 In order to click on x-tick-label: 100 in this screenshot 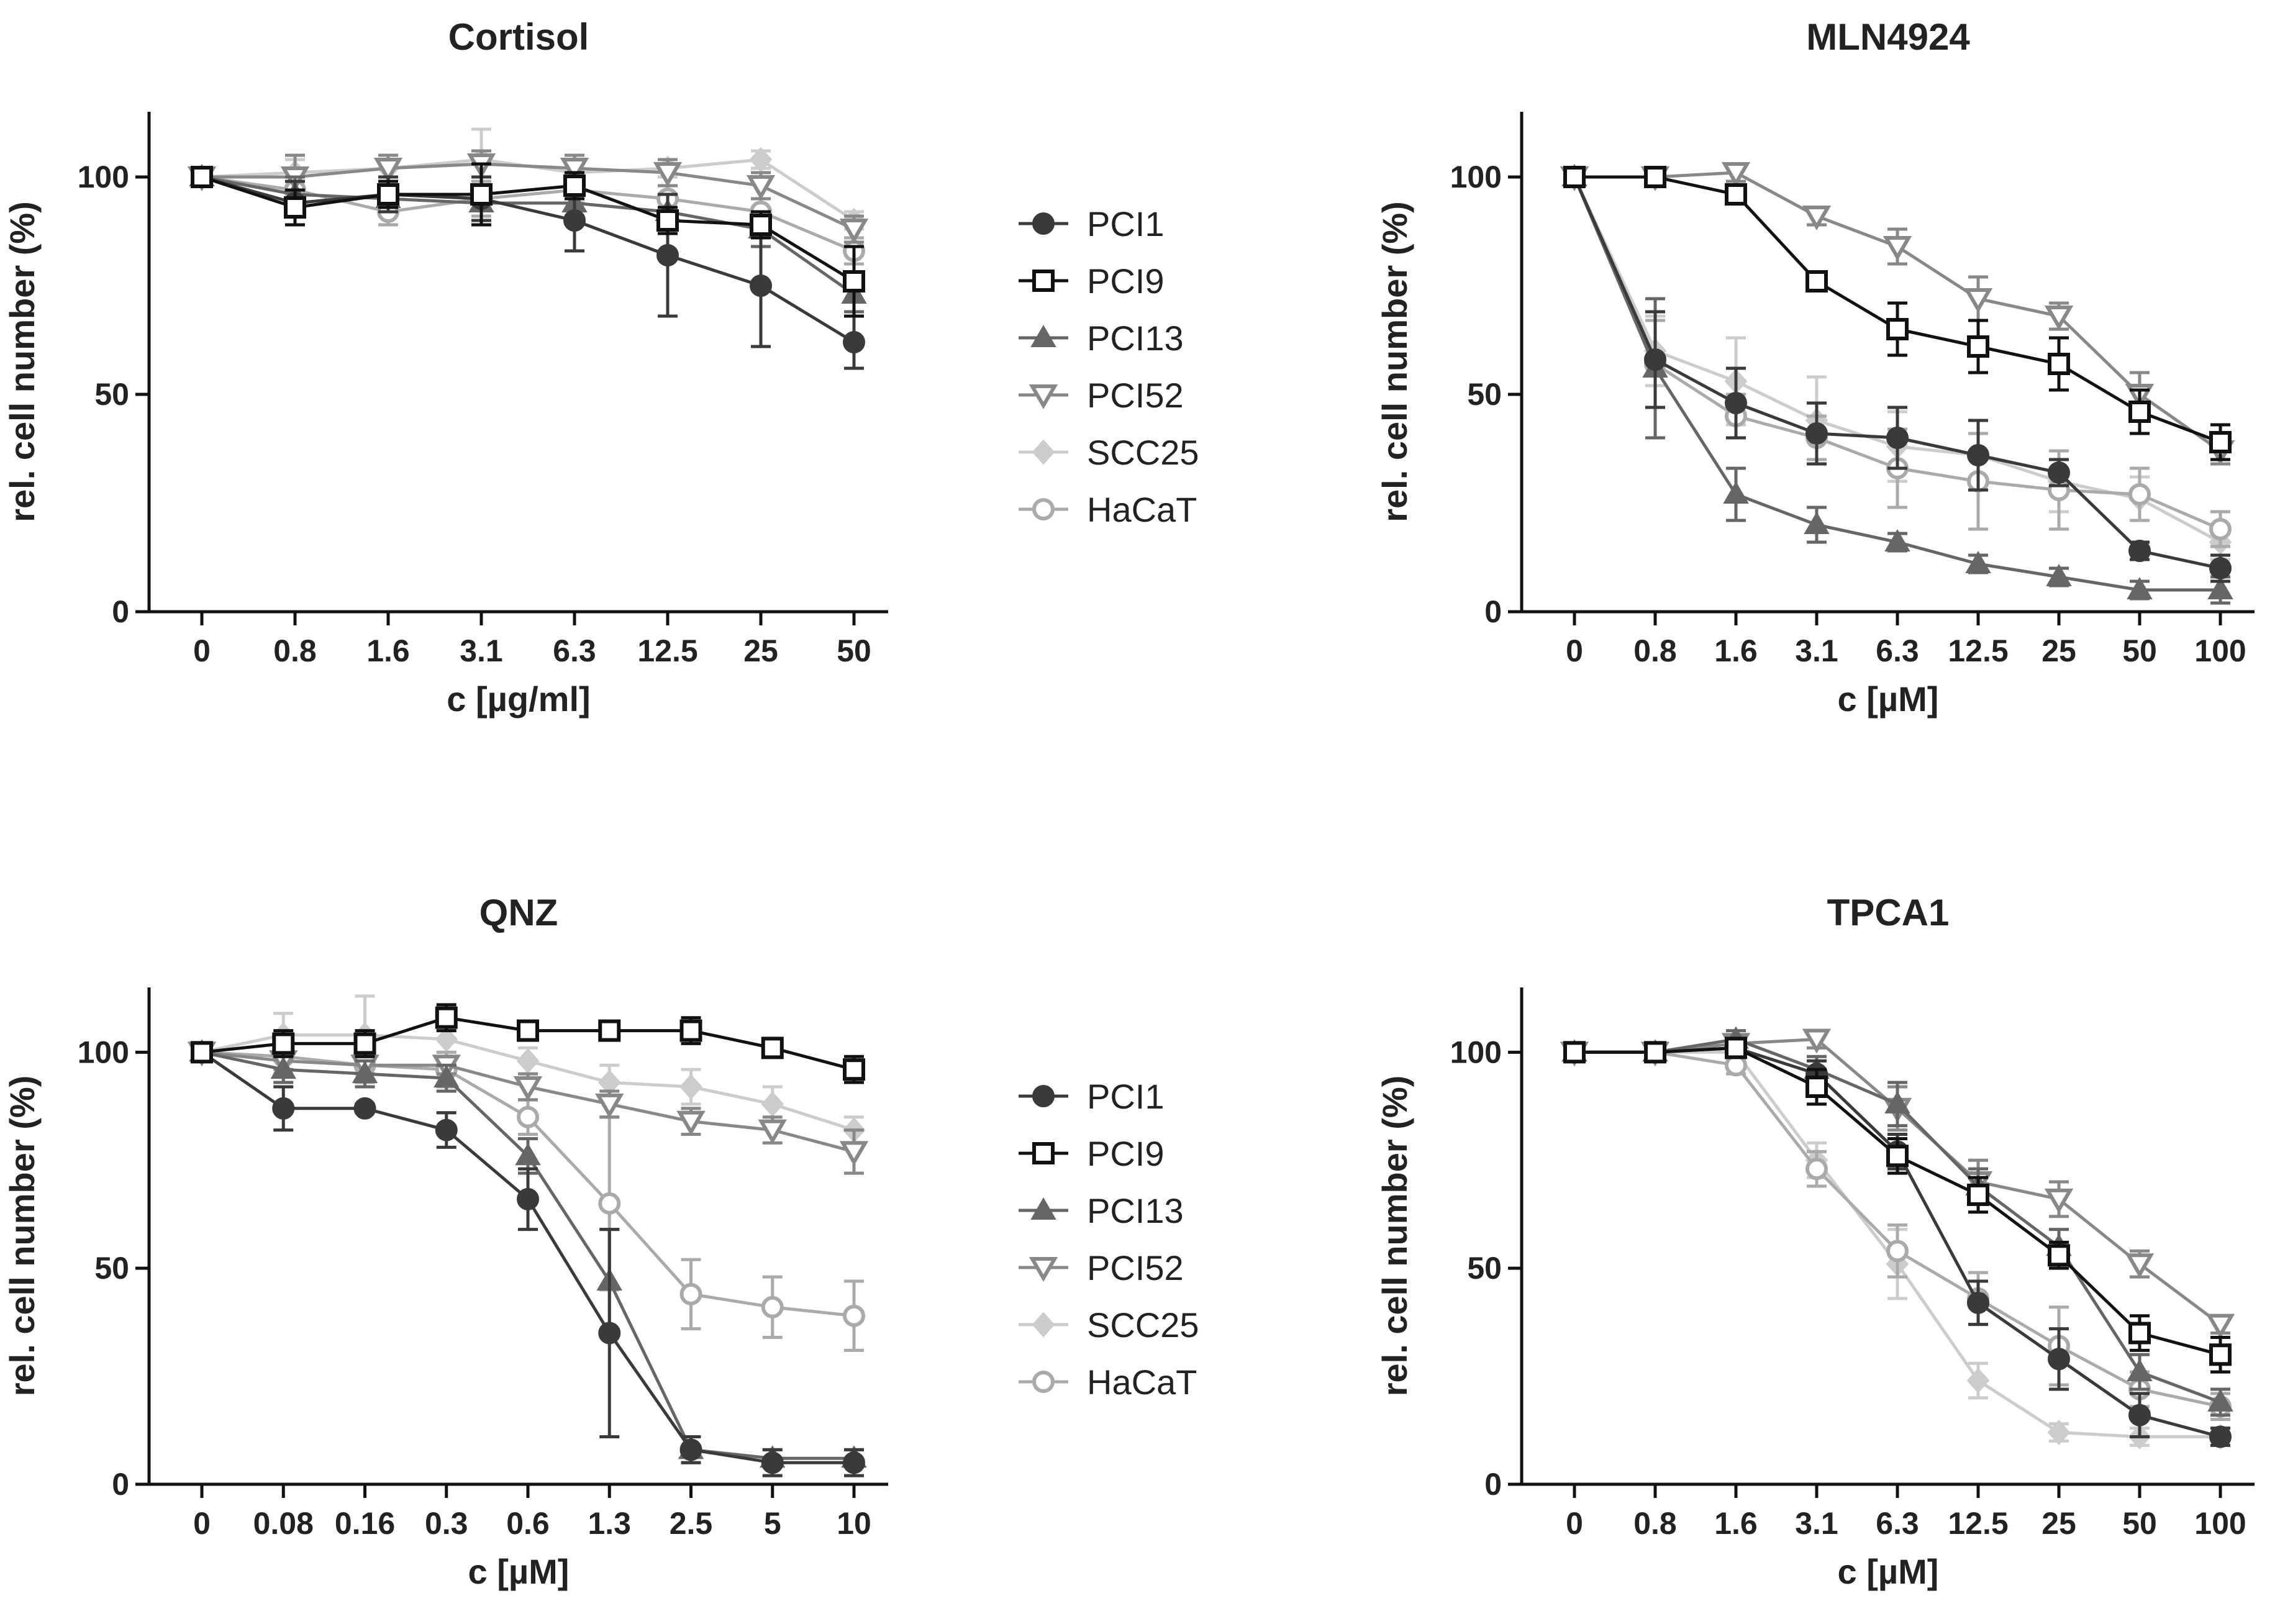, I will do `click(2220, 650)`.